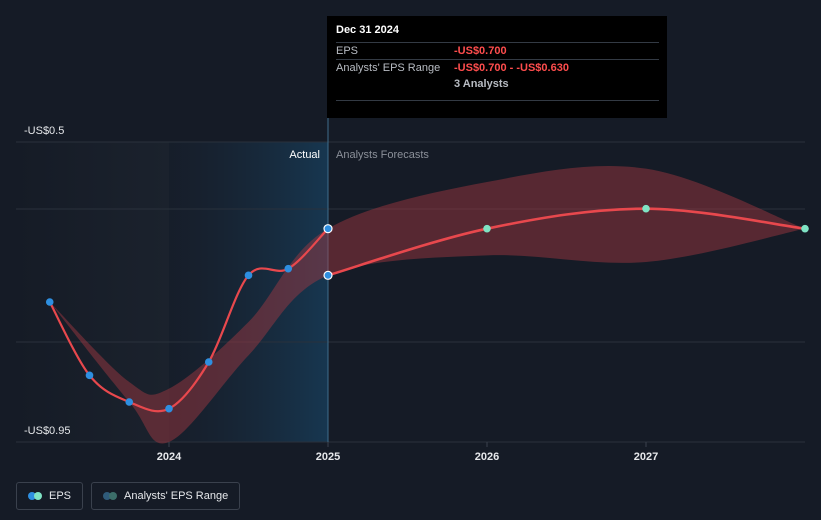  Describe the element at coordinates (481, 84) in the screenshot. I see `tooltip-analysts: 3 Analysts` at that location.